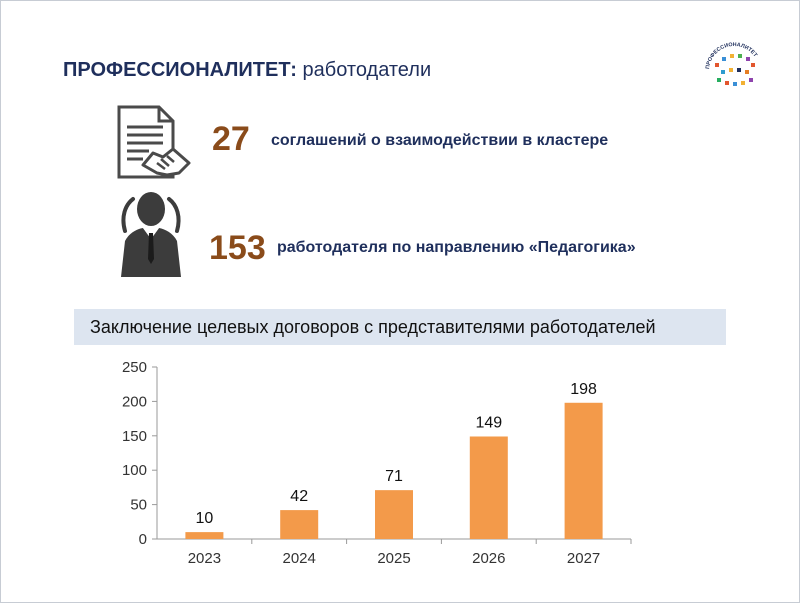 The height and width of the screenshot is (603, 800). I want to click on x-tick-label-2023: 2023, so click(204, 558).